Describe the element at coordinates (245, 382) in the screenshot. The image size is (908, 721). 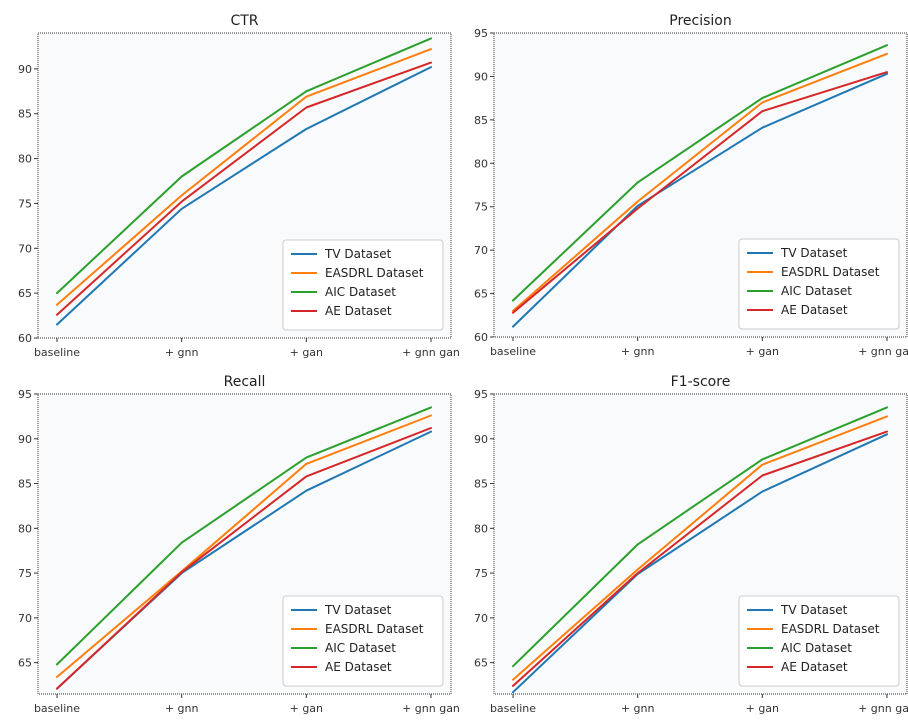
I see `chart-title: Recall` at that location.